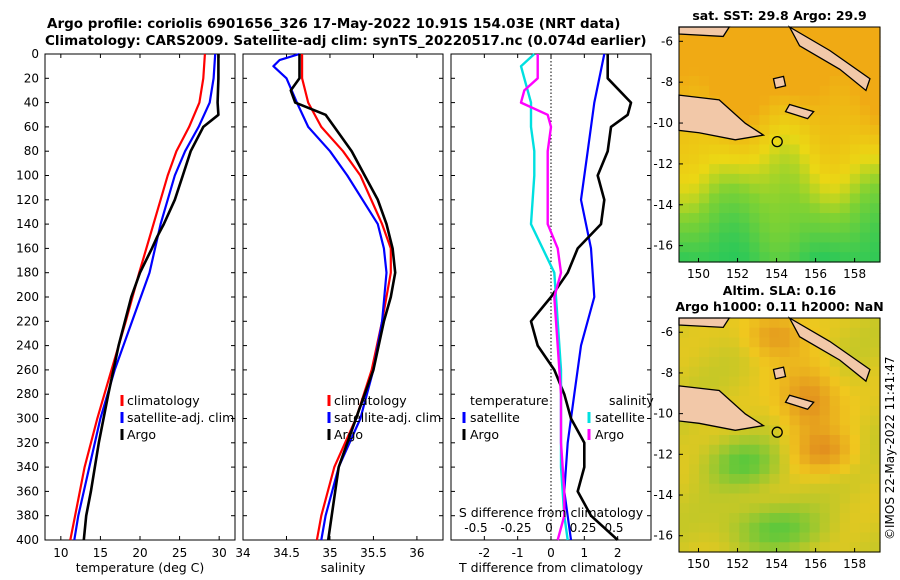 This screenshot has height=580, width=900. Describe the element at coordinates (779, 15) in the screenshot. I see `sst_map-title: sat. SST: 29.8 Argo: 29.9` at that location.